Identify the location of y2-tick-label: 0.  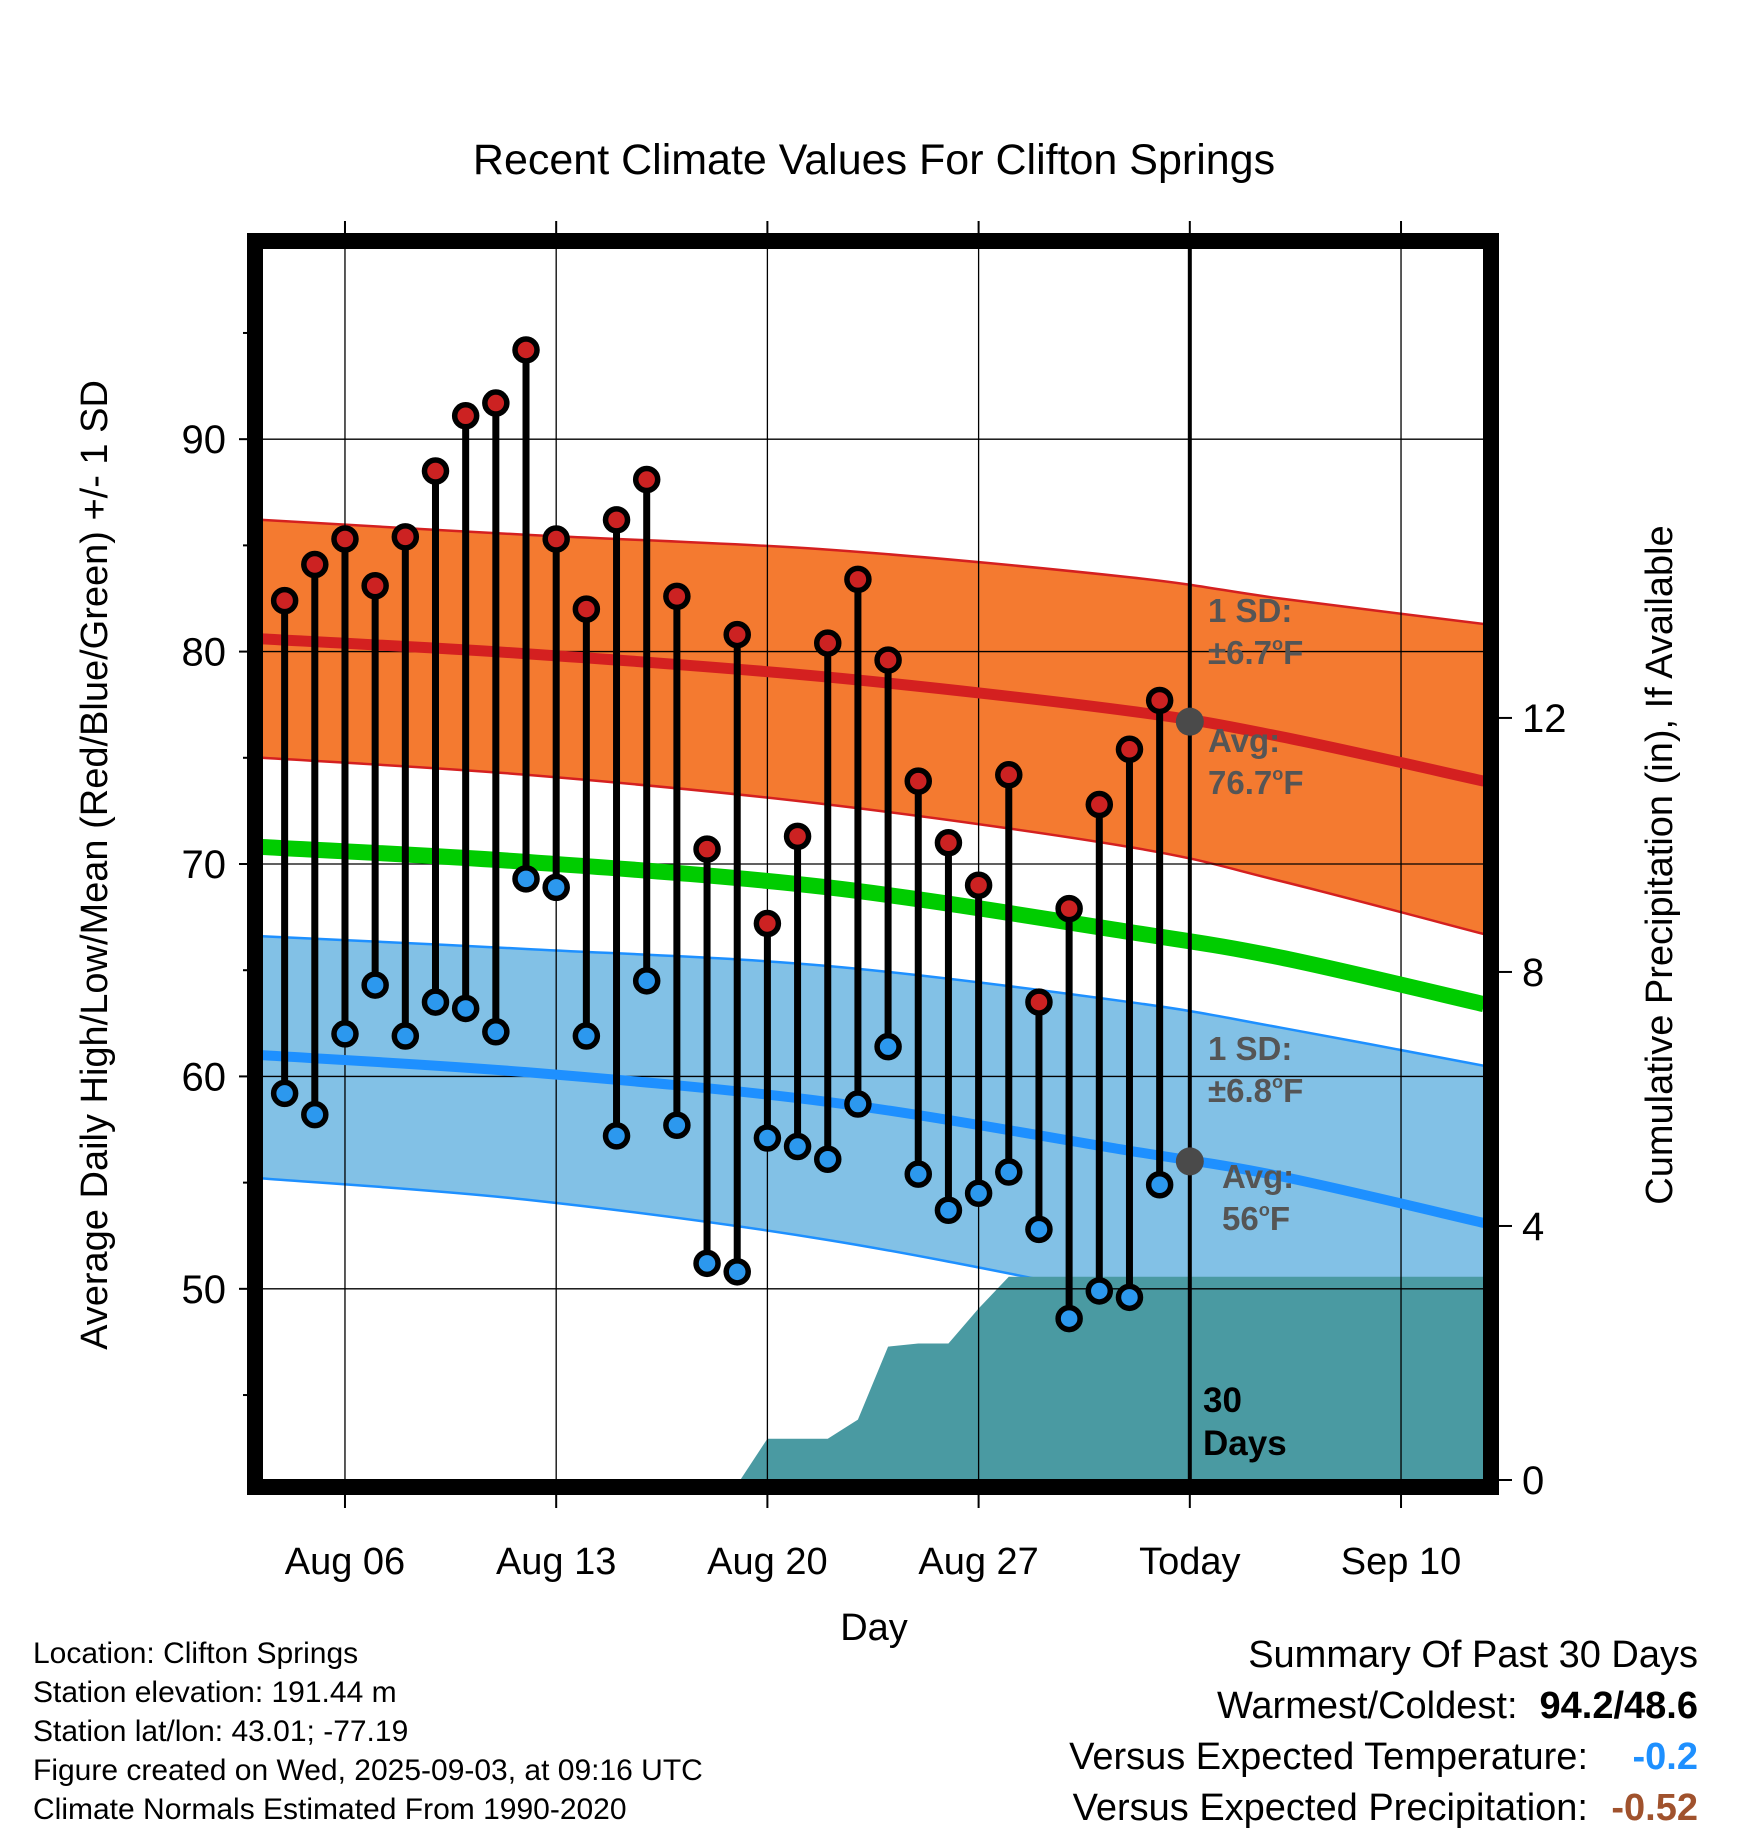
(1533, 1481).